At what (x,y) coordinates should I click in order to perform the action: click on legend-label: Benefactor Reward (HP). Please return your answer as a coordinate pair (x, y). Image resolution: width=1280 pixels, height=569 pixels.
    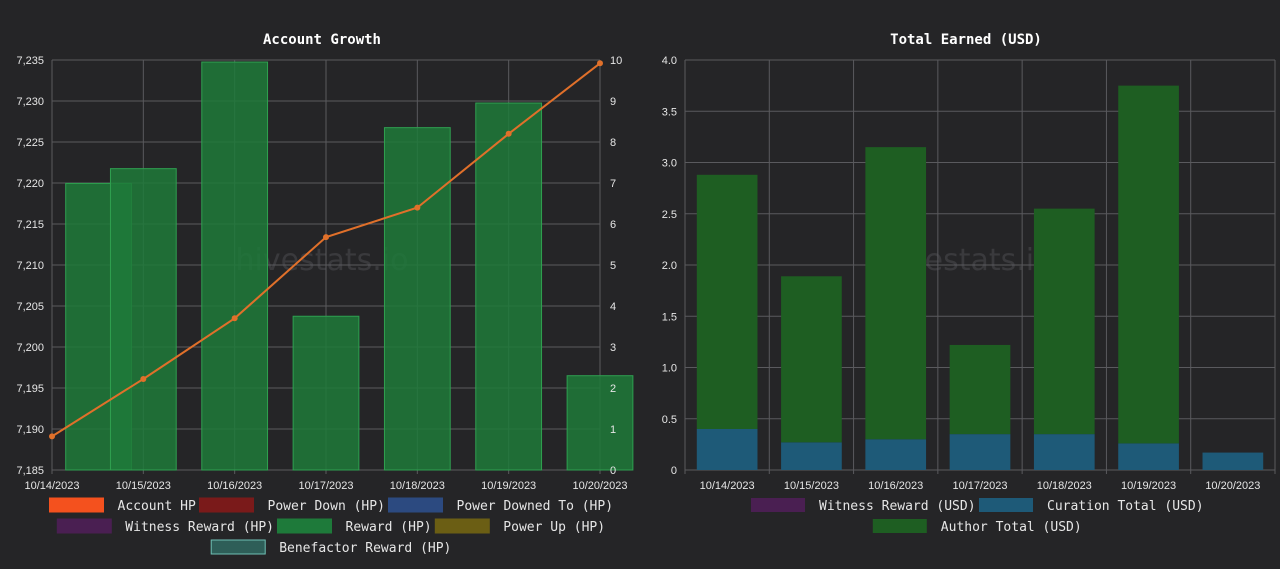
    Looking at the image, I should click on (365, 548).